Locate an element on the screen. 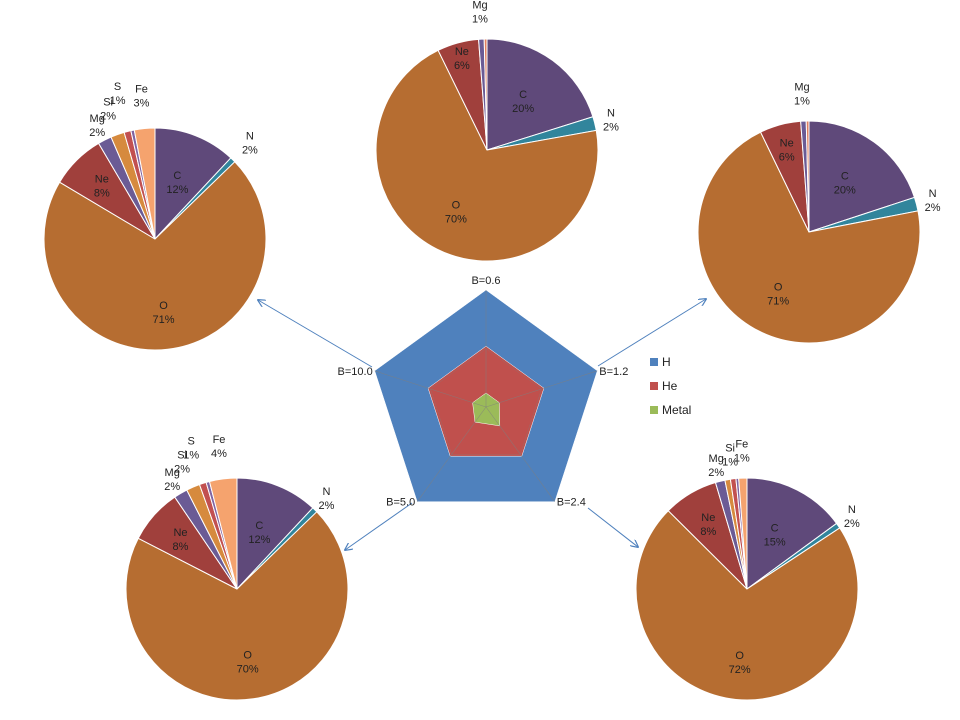 Image resolution: width=960 pixels, height=720 pixels. pie-chart-5: C 15% N 2% O 72% Ne 8% Mg 2%Si 1%Fe 1% is located at coordinates (747, 569).